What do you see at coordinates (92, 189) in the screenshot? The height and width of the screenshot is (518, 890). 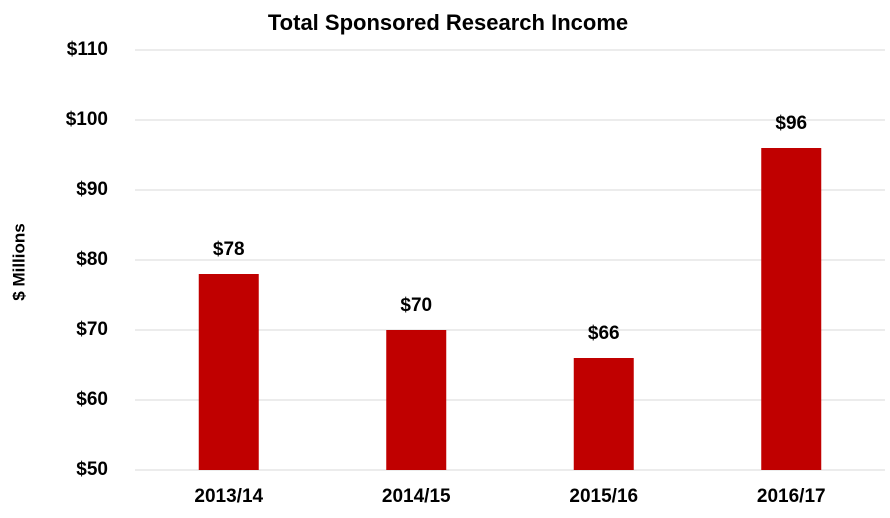 I see `y-tick-label: $90` at bounding box center [92, 189].